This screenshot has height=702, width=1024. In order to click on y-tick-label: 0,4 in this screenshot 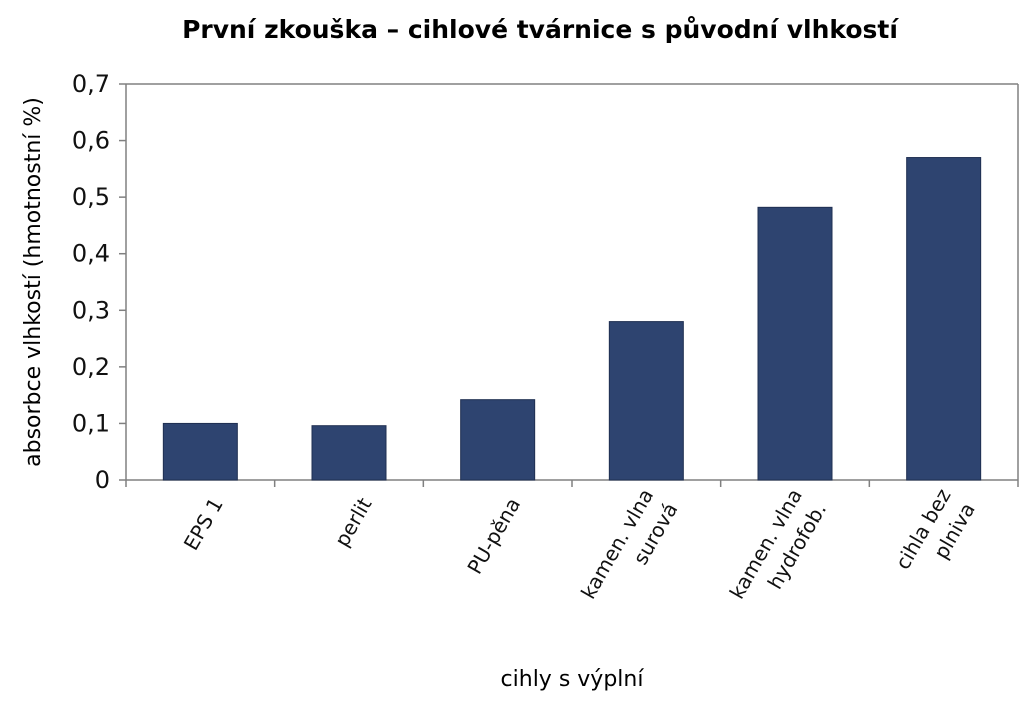, I will do `click(91, 254)`.